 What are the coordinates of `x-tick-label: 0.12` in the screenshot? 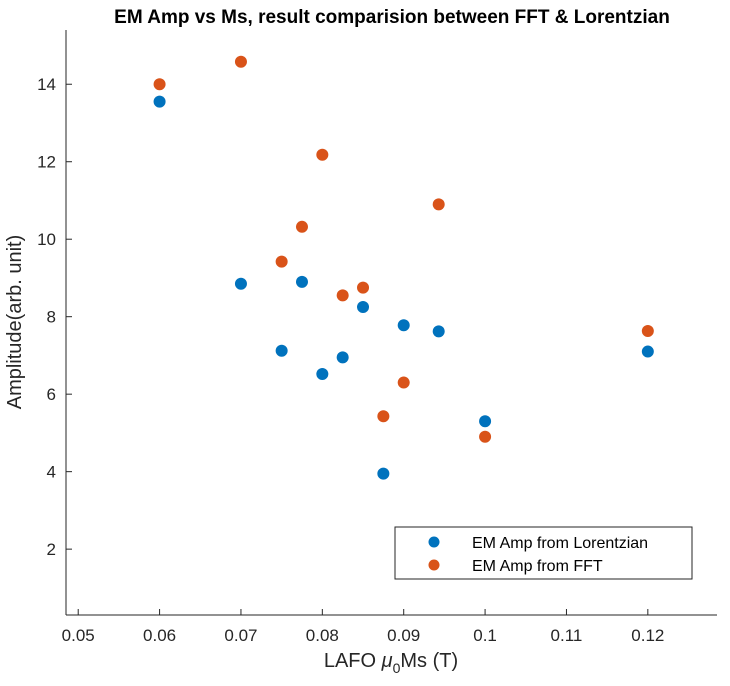 It's located at (647, 635).